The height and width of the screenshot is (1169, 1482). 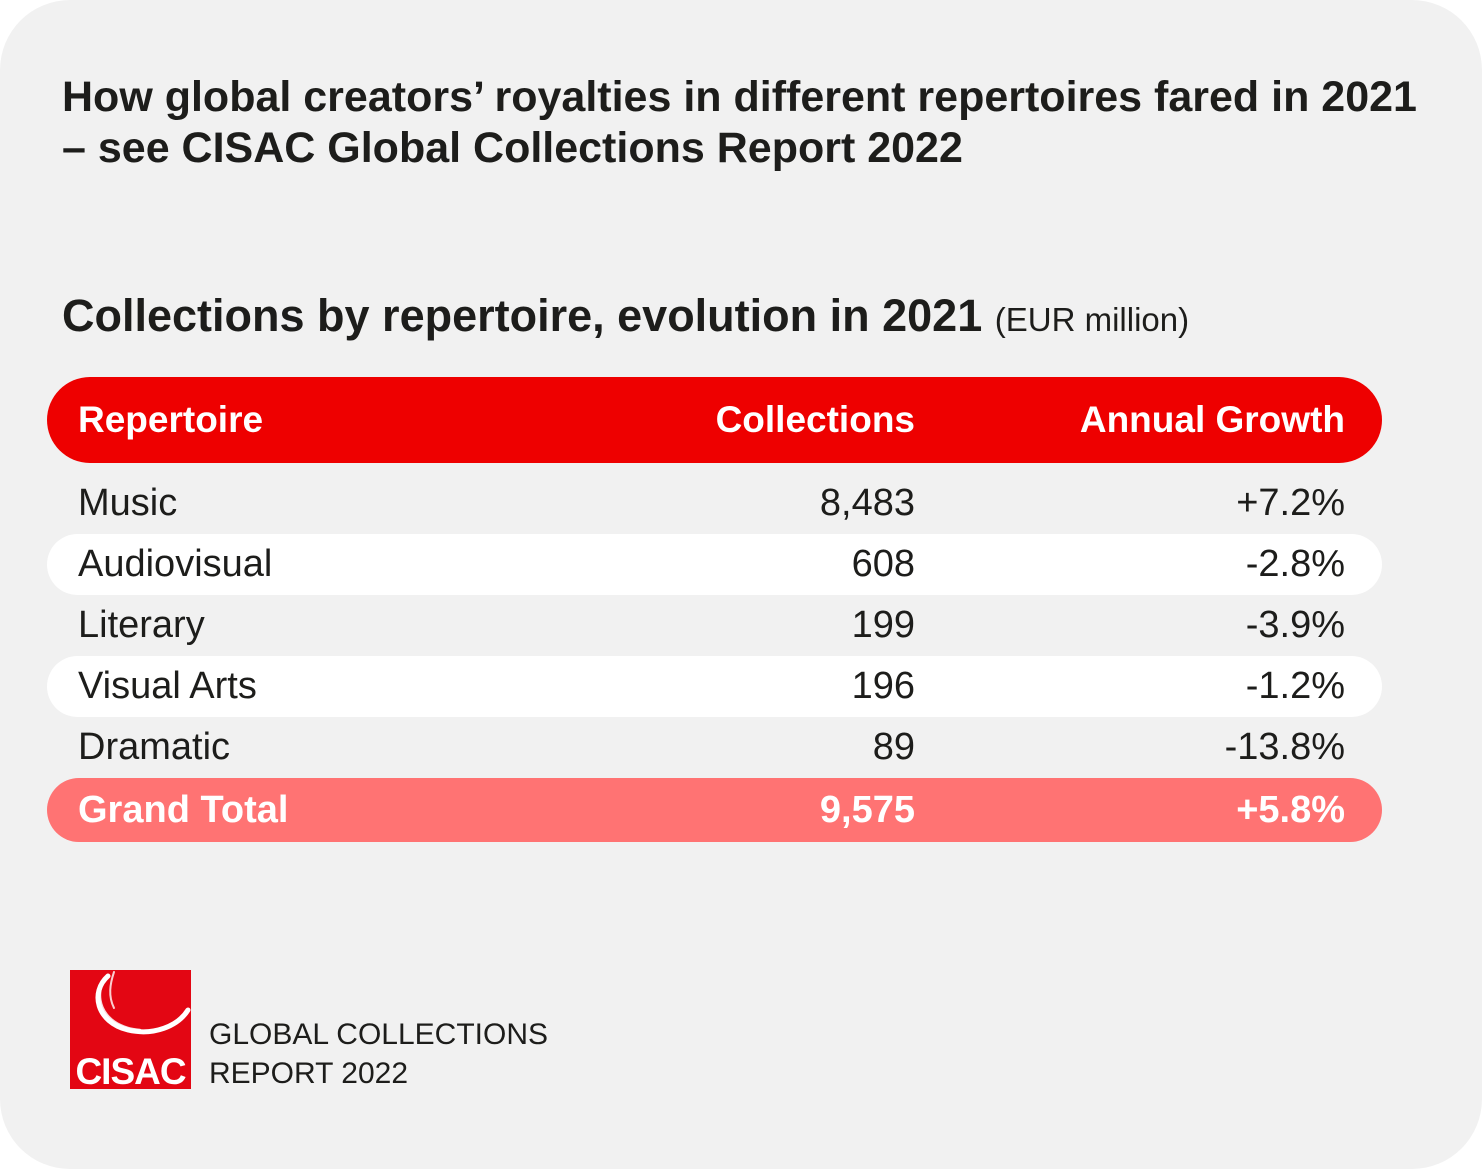 I want to click on collections-cell: 89, so click(x=893, y=747).